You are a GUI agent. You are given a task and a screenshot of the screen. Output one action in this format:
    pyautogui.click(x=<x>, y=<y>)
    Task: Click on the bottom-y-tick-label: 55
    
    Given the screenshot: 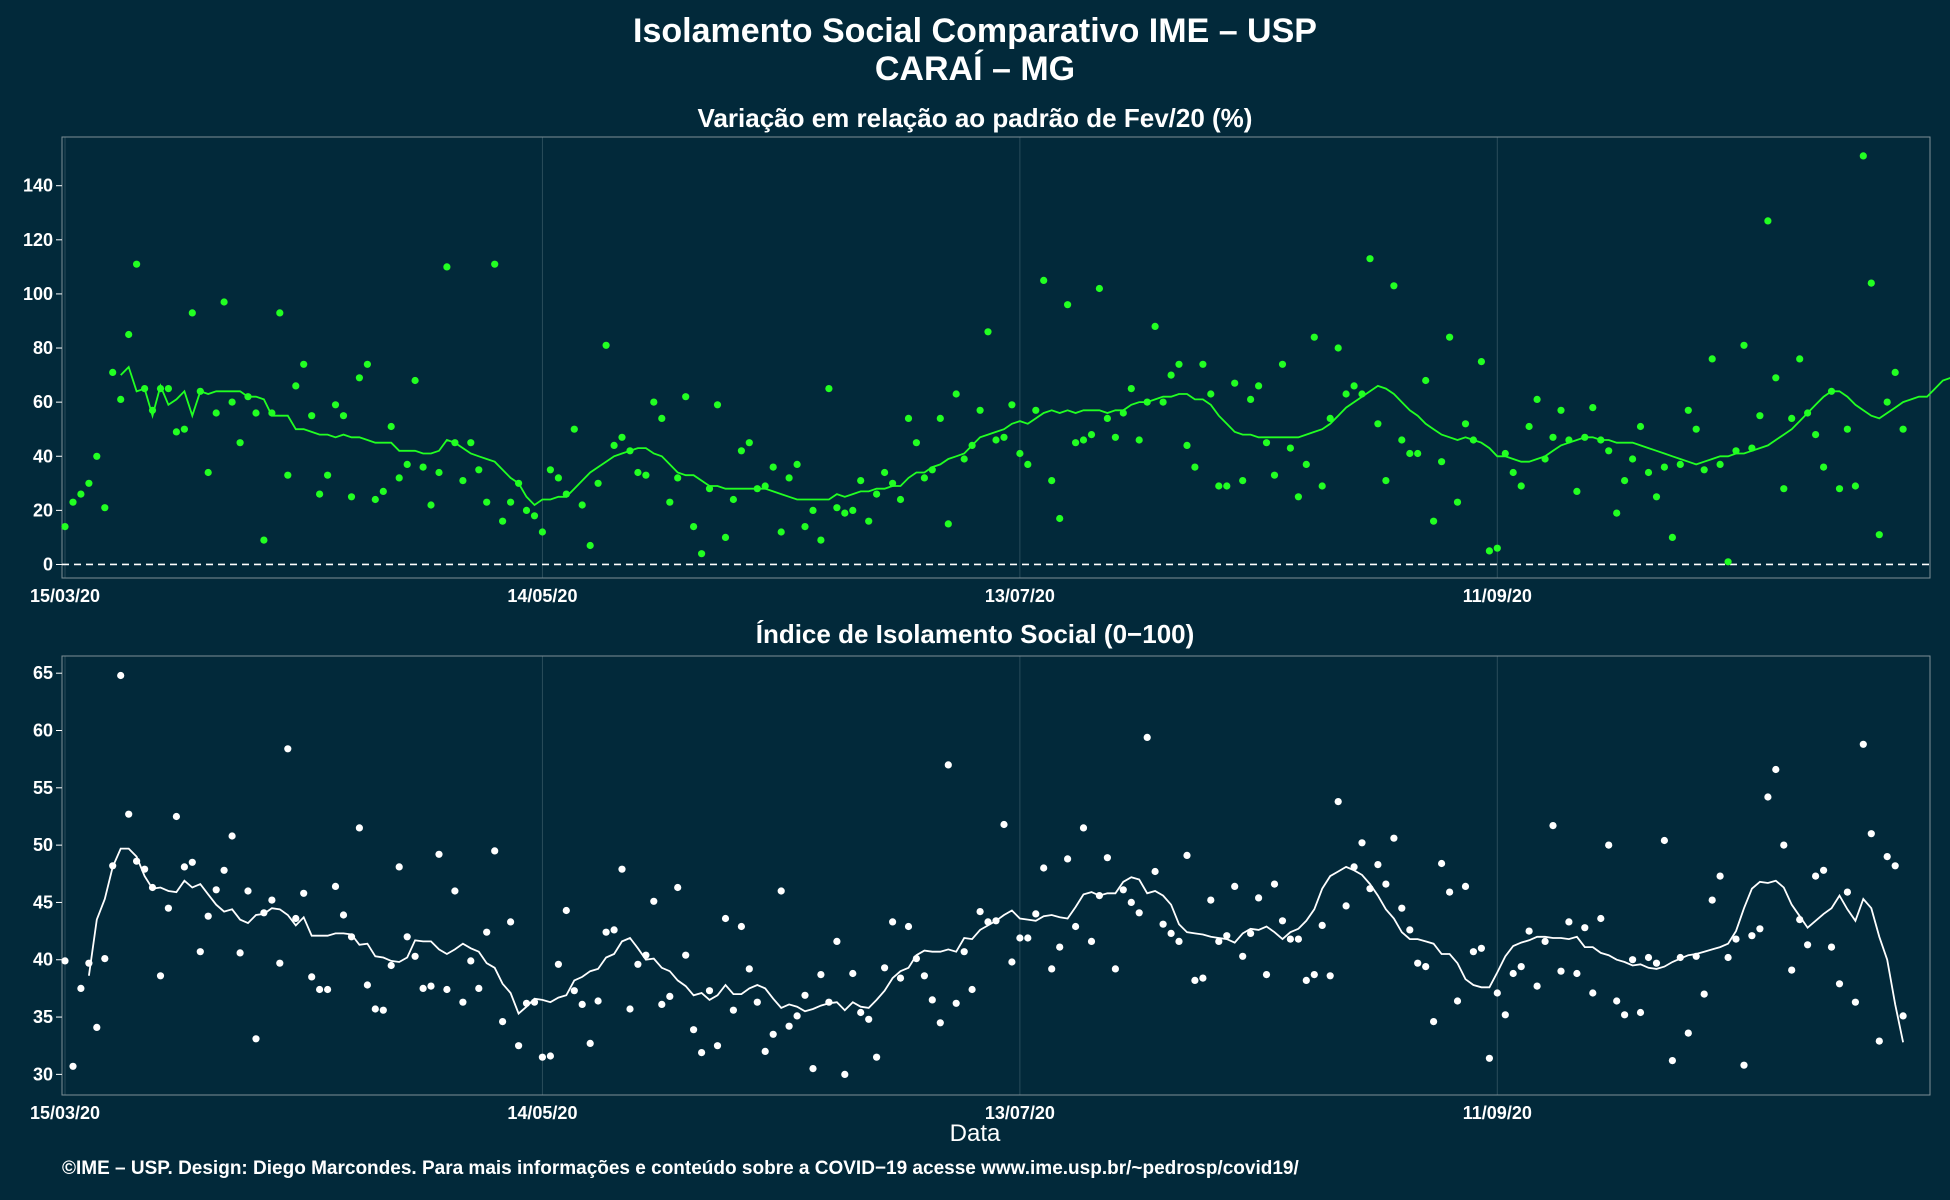 What is the action you would take?
    pyautogui.click(x=43, y=788)
    